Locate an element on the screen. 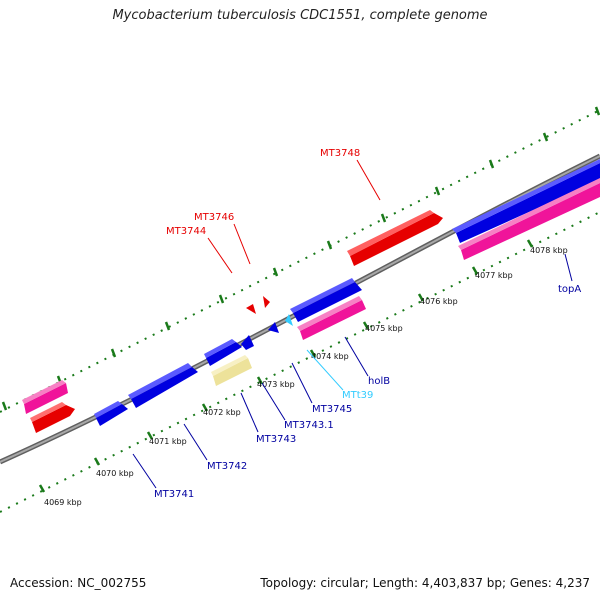  gene-topa is located at coordinates (529, 219).